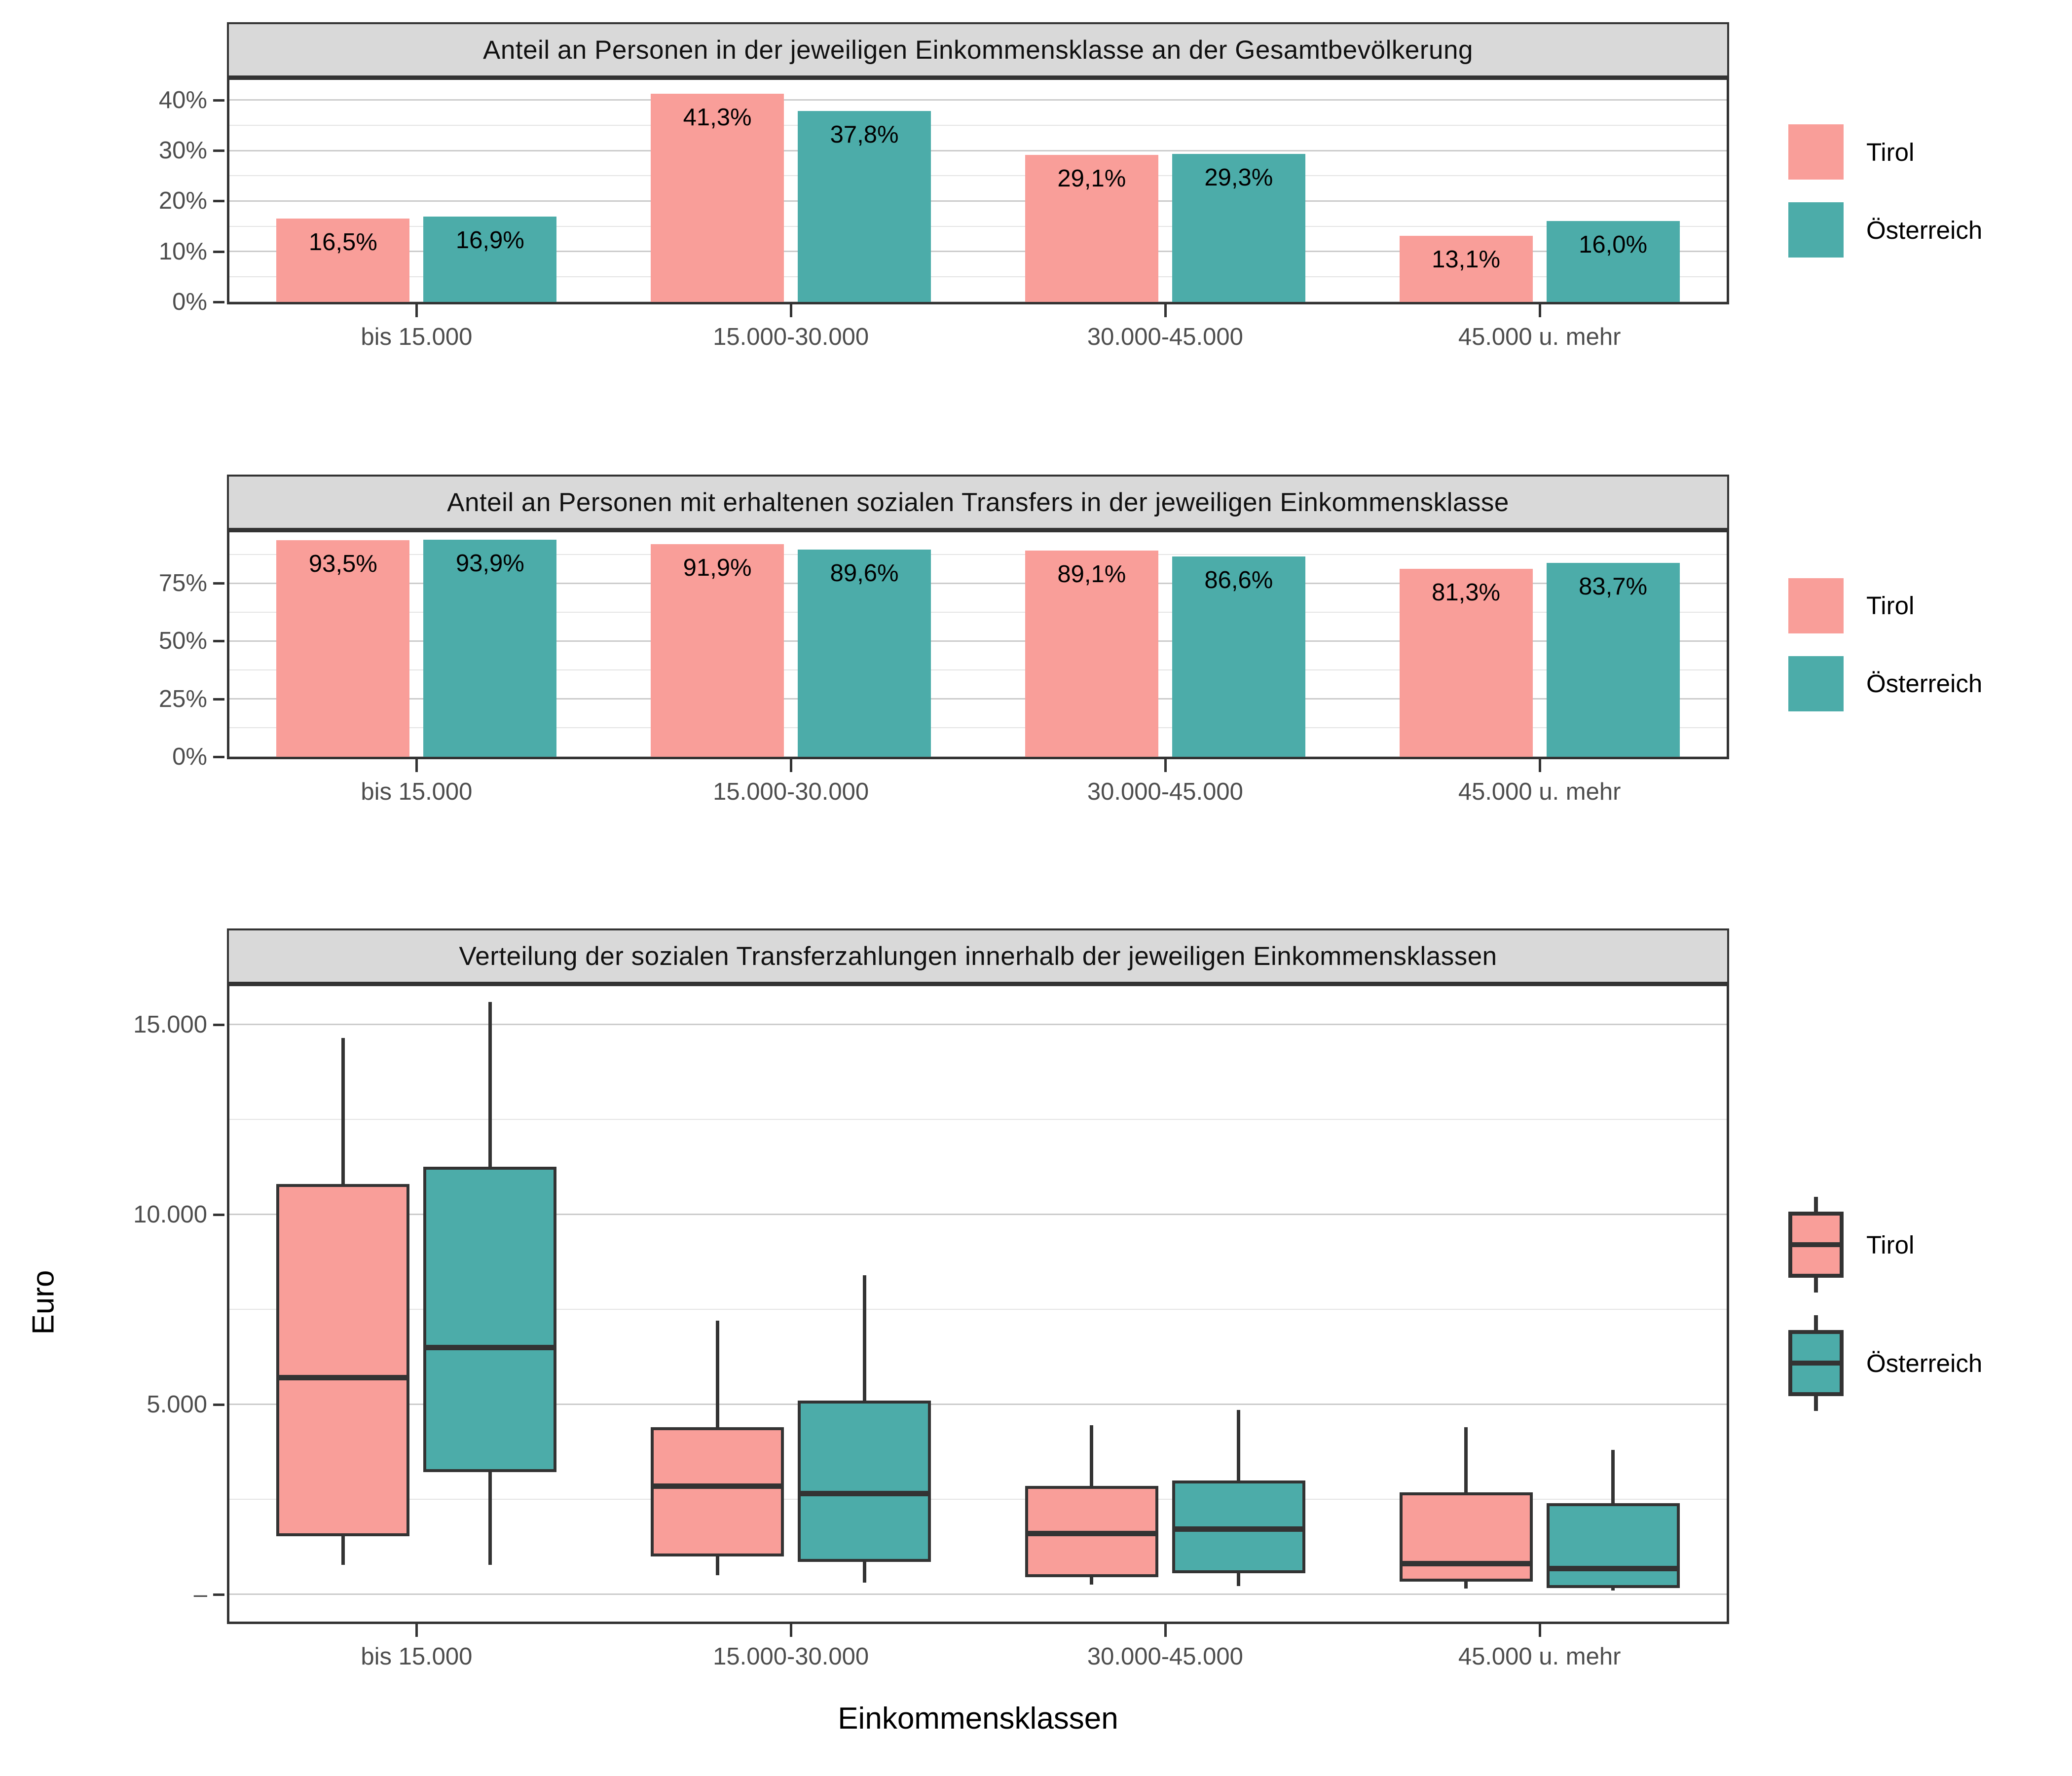 The height and width of the screenshot is (1776, 2072). What do you see at coordinates (490, 241) in the screenshot?
I see `bar-value-label-oesterreich-0: 16,9%` at bounding box center [490, 241].